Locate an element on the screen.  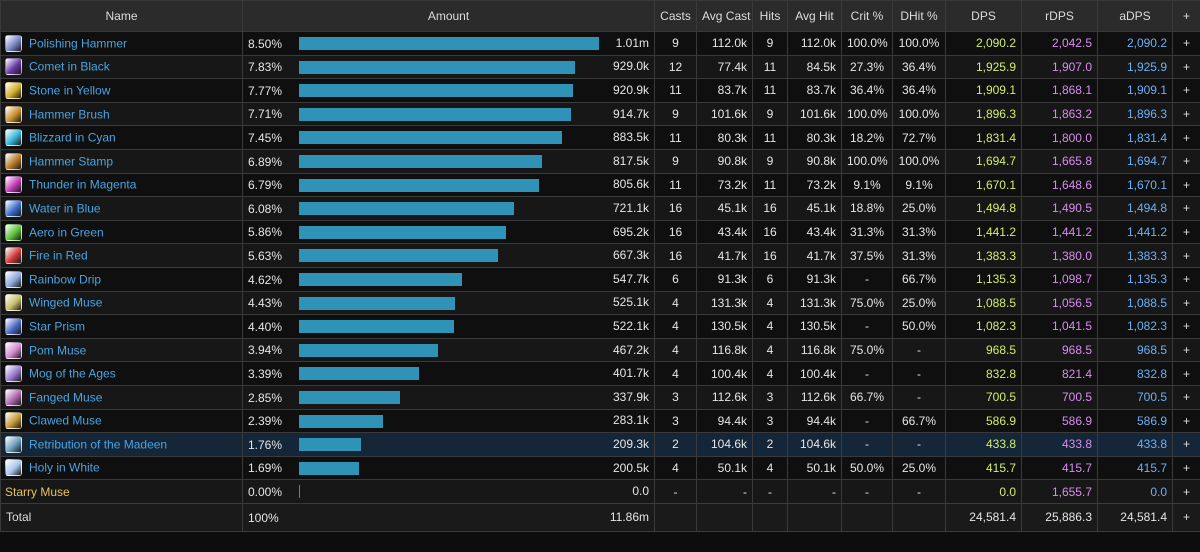
ability-name: Water in Blue is located at coordinates (65, 208).